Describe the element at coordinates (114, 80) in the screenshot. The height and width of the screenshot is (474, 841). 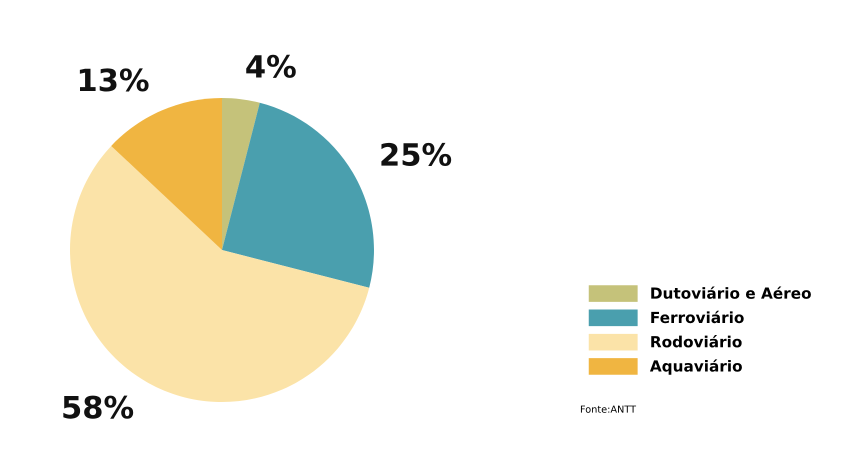
I see `data-label: 13%` at that location.